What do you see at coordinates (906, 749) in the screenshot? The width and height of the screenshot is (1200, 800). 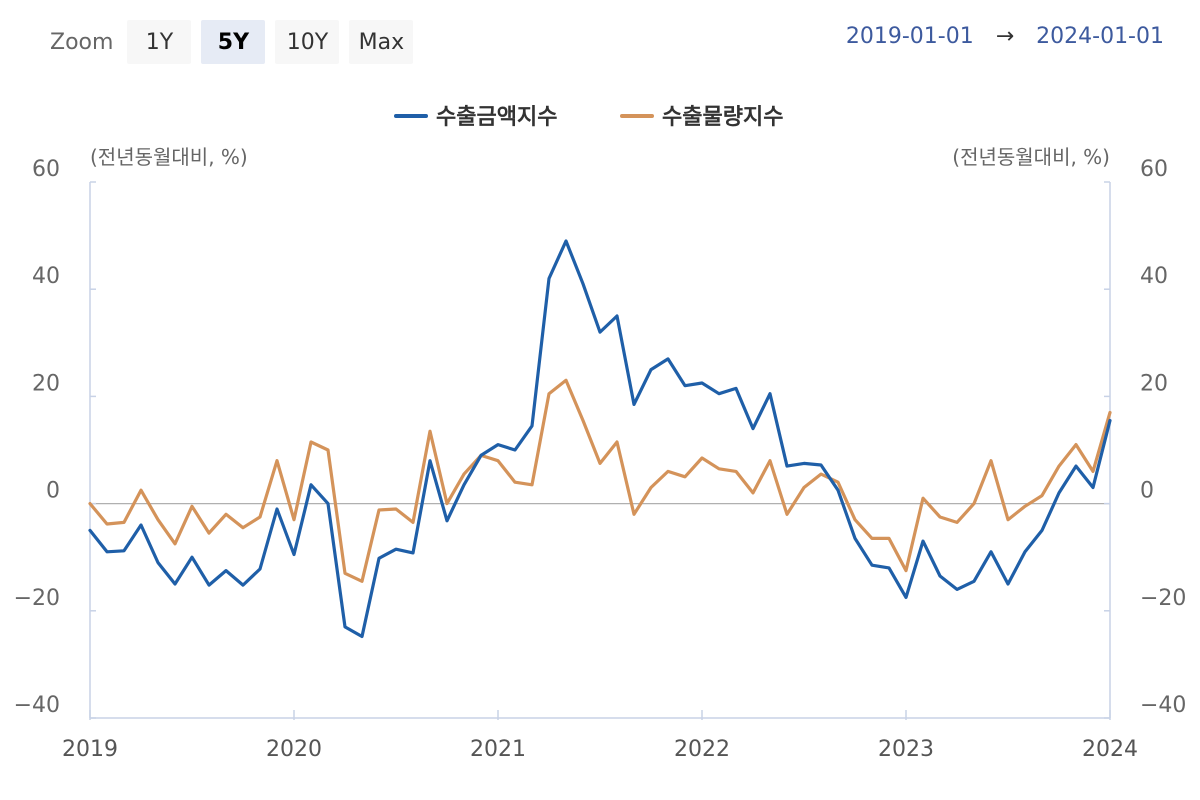 I see `x-tick-label: 2023` at bounding box center [906, 749].